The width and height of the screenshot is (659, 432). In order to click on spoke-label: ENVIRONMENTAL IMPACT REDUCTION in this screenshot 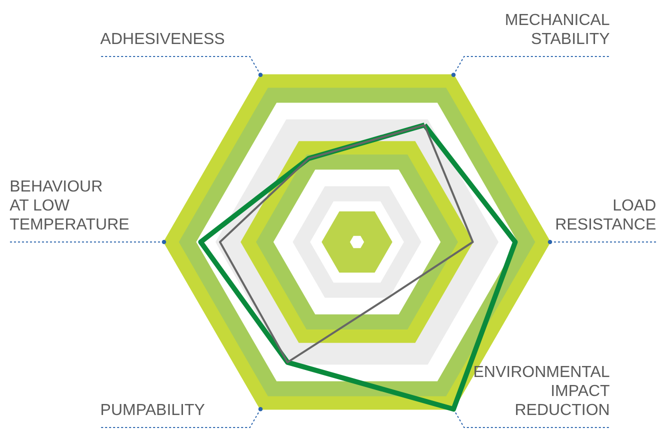, I will do `click(541, 391)`.